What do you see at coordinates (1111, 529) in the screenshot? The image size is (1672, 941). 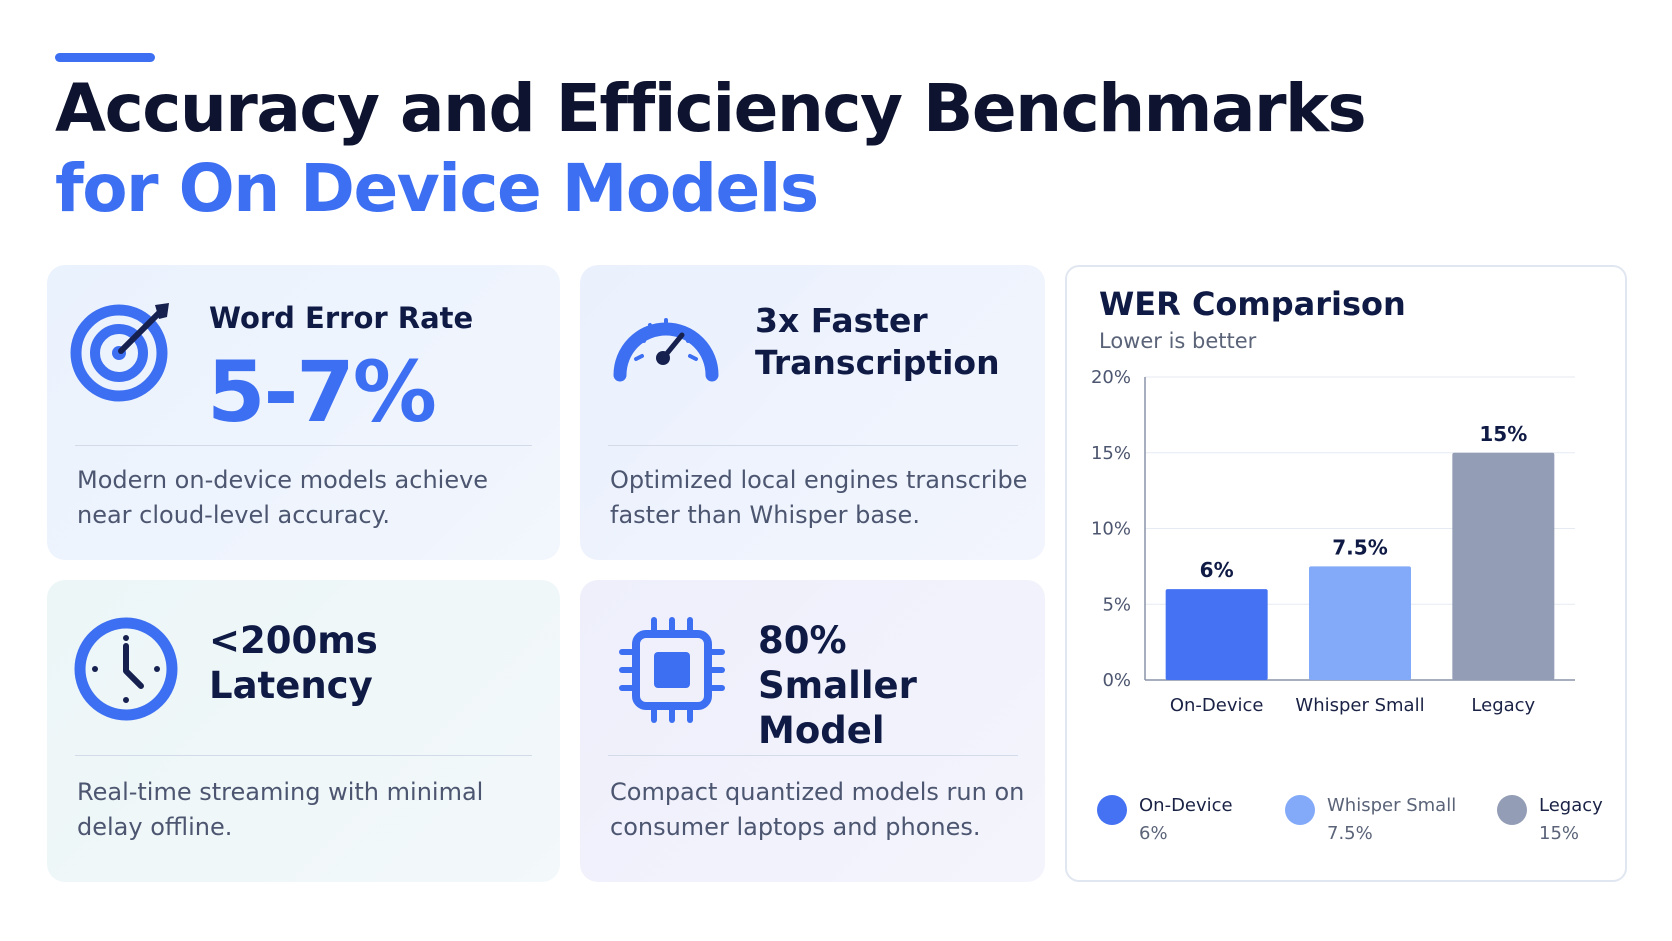 I see `y-tick-label: 10%` at bounding box center [1111, 529].